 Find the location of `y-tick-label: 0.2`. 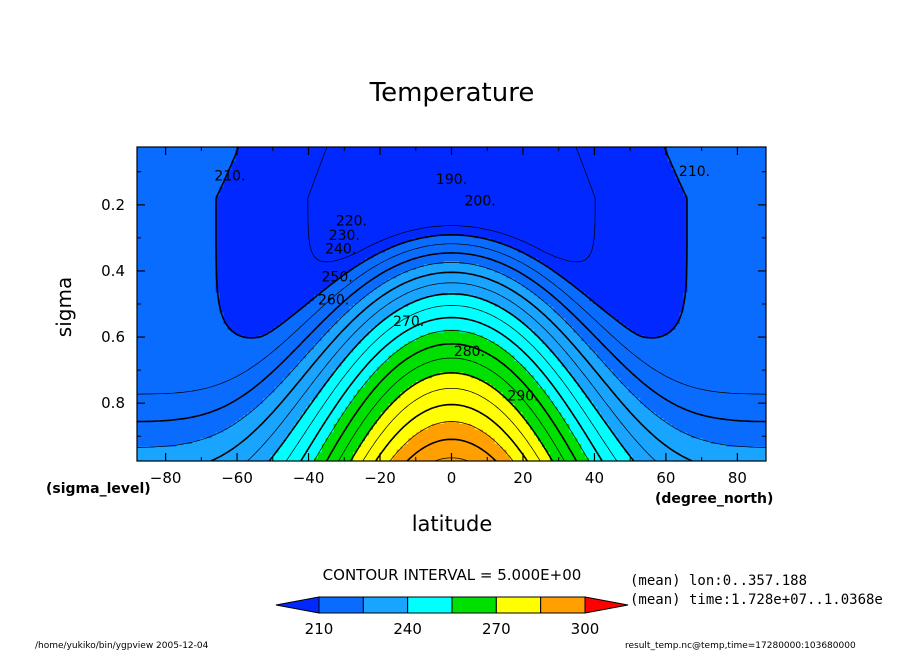

y-tick-label: 0.2 is located at coordinates (113, 205).